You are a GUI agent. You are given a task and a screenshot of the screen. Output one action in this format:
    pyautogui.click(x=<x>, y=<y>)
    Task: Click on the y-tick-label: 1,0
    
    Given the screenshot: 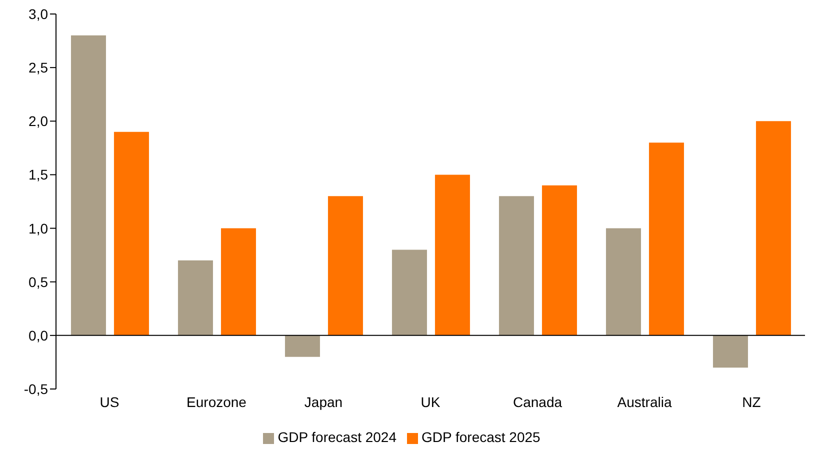 What is the action you would take?
    pyautogui.click(x=38, y=228)
    